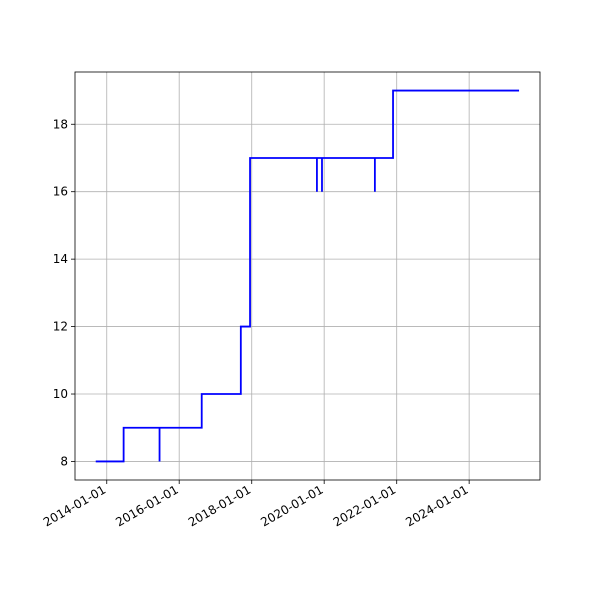 This screenshot has width=600, height=600. I want to click on y-tick-label: 14, so click(60, 259).